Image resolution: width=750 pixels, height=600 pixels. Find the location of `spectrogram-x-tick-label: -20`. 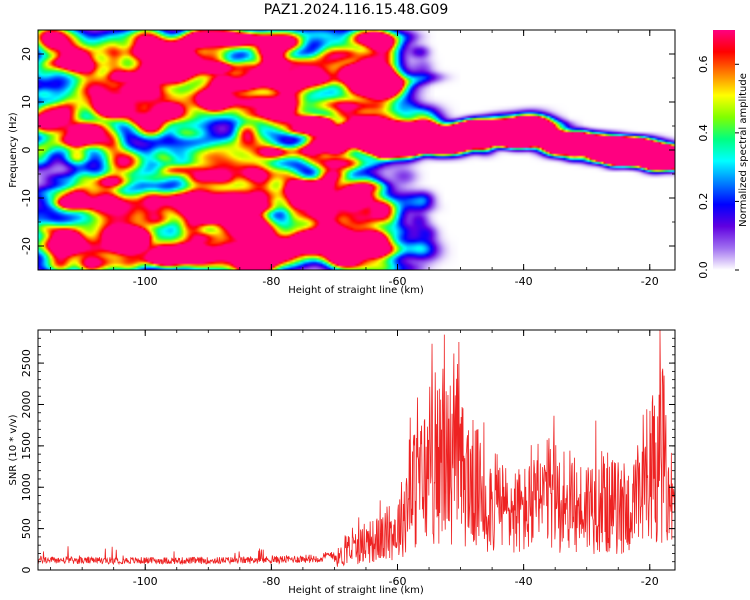

spectrogram-x-tick-label: -20 is located at coordinates (650, 281).